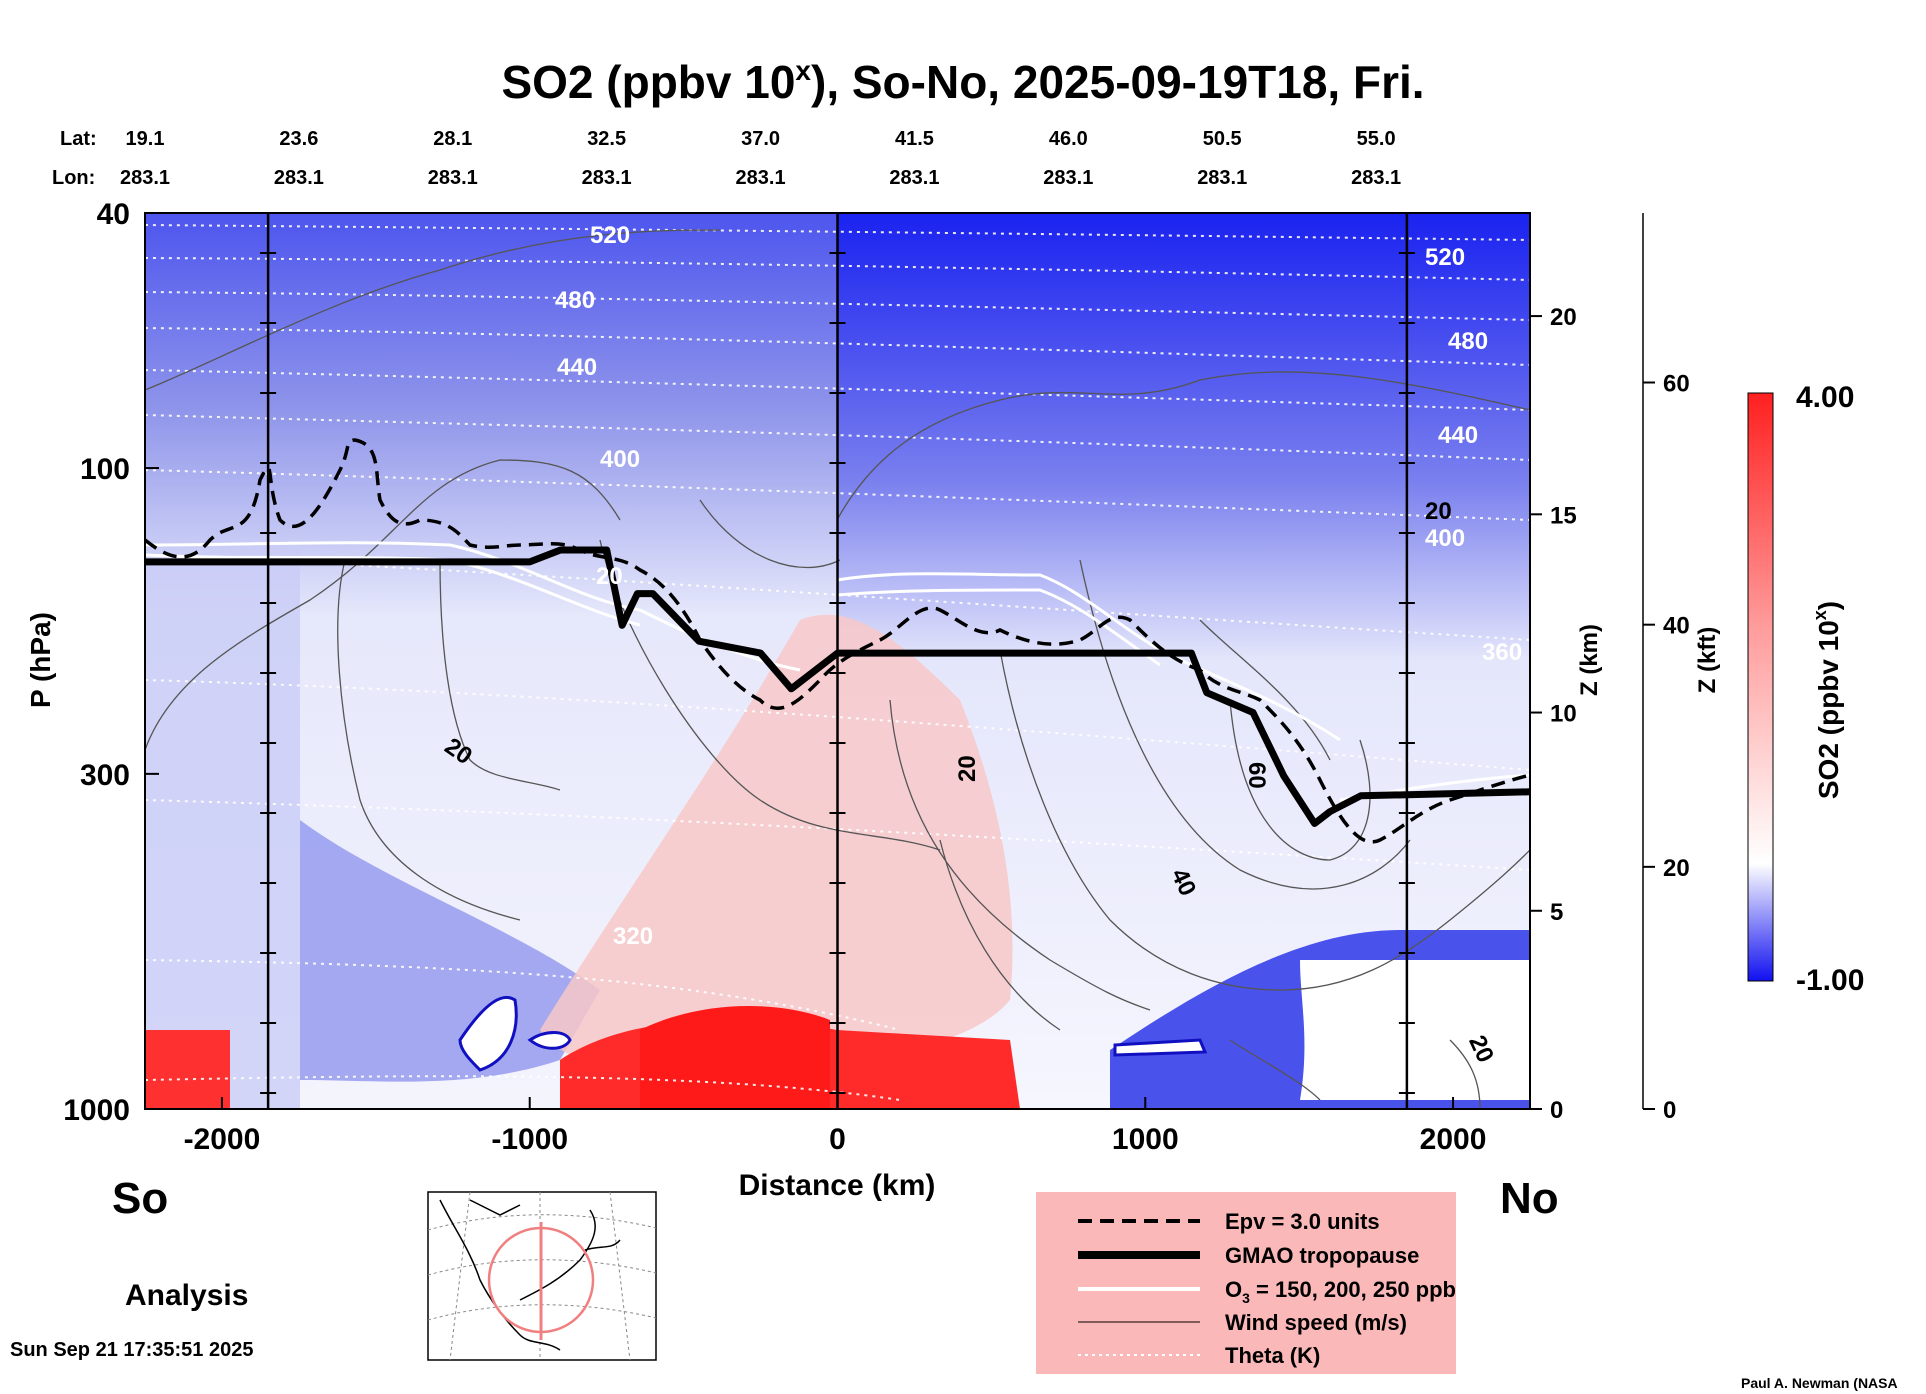 The width and height of the screenshot is (1926, 1394). Describe the element at coordinates (1707, 660) in the screenshot. I see `kft-axis-label: Z (kft)` at that location.